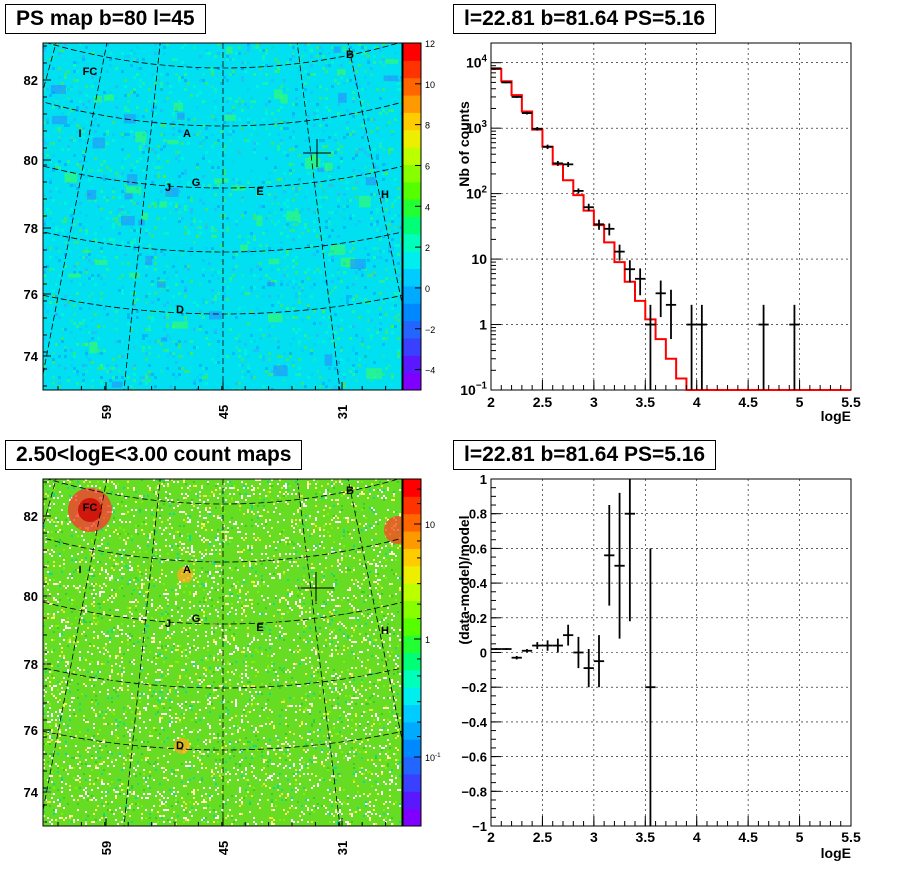  I want to click on latitude-line, so click(223, 56).